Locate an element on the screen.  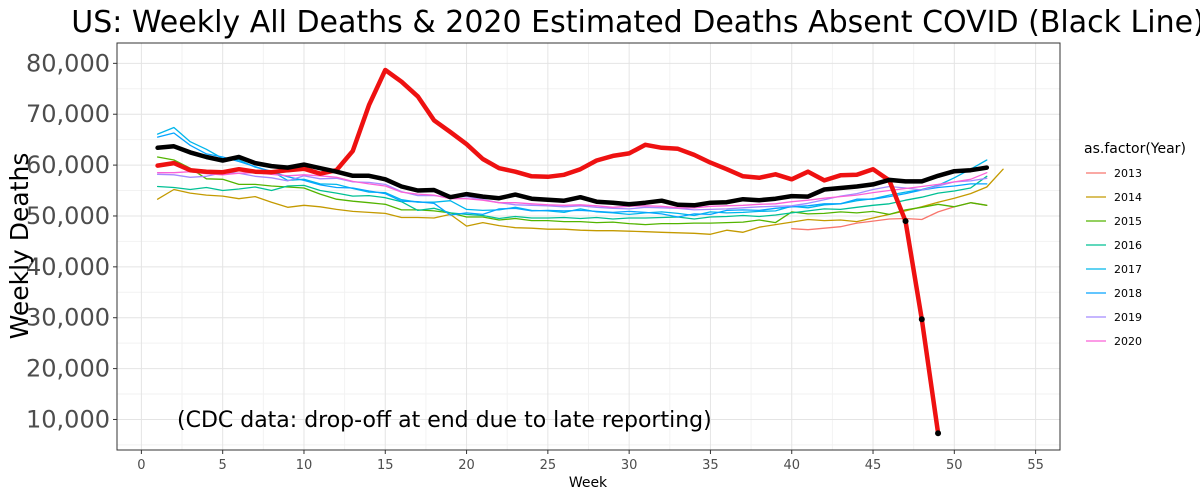
legend-label-2016: 2016 is located at coordinates (1128, 245).